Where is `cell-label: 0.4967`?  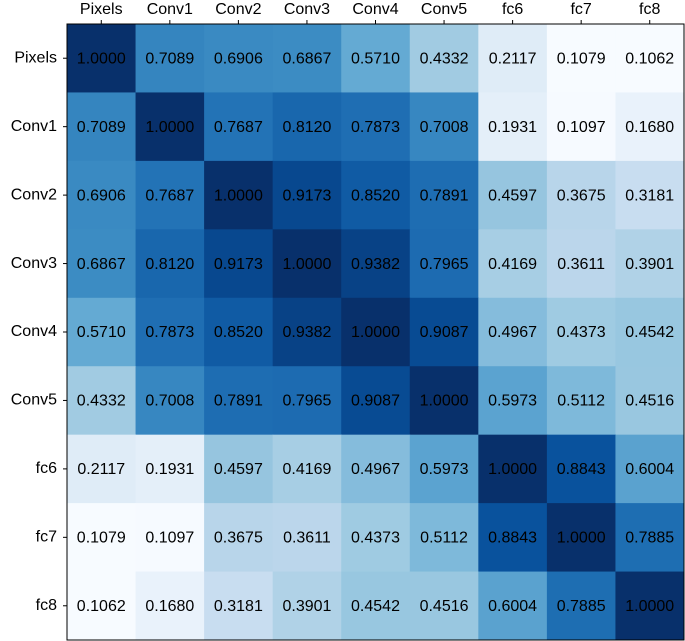
cell-label: 0.4967 is located at coordinates (512, 332).